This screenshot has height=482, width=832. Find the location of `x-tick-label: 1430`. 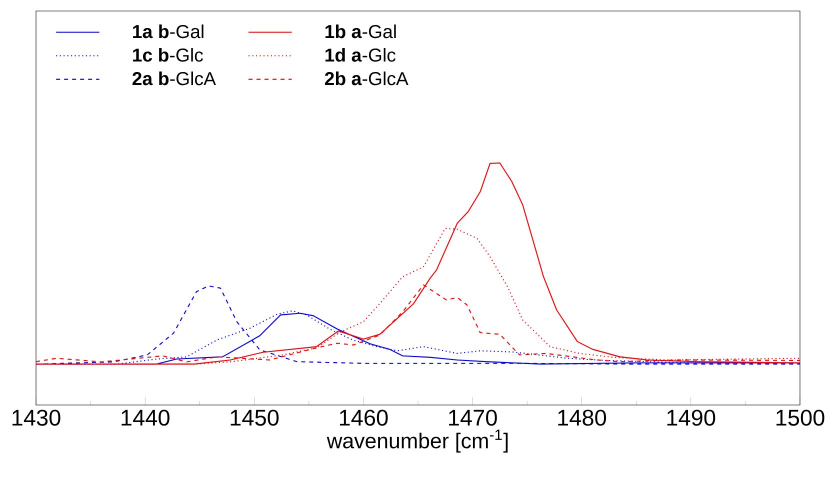

x-tick-label: 1430 is located at coordinates (36, 418).